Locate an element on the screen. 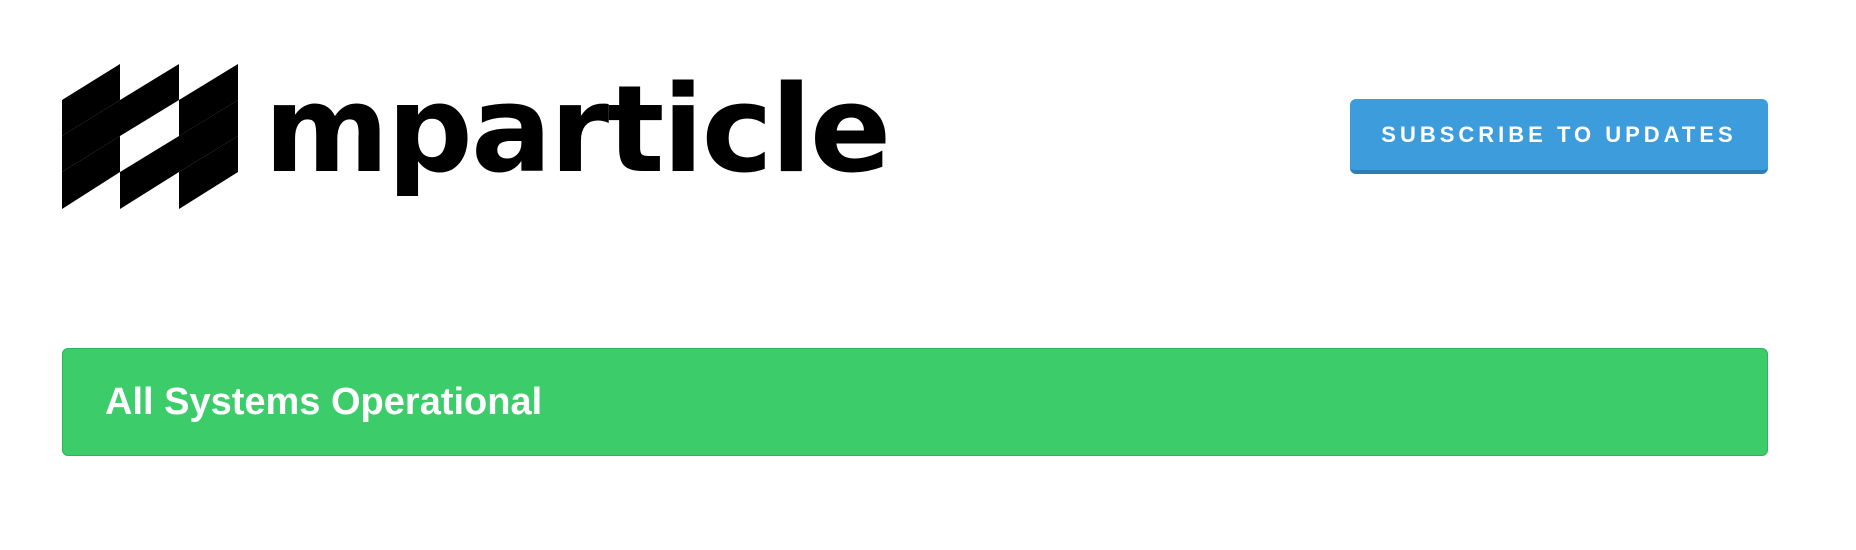 The image size is (1856, 550). status-text: All Systems Operational is located at coordinates (324, 401).